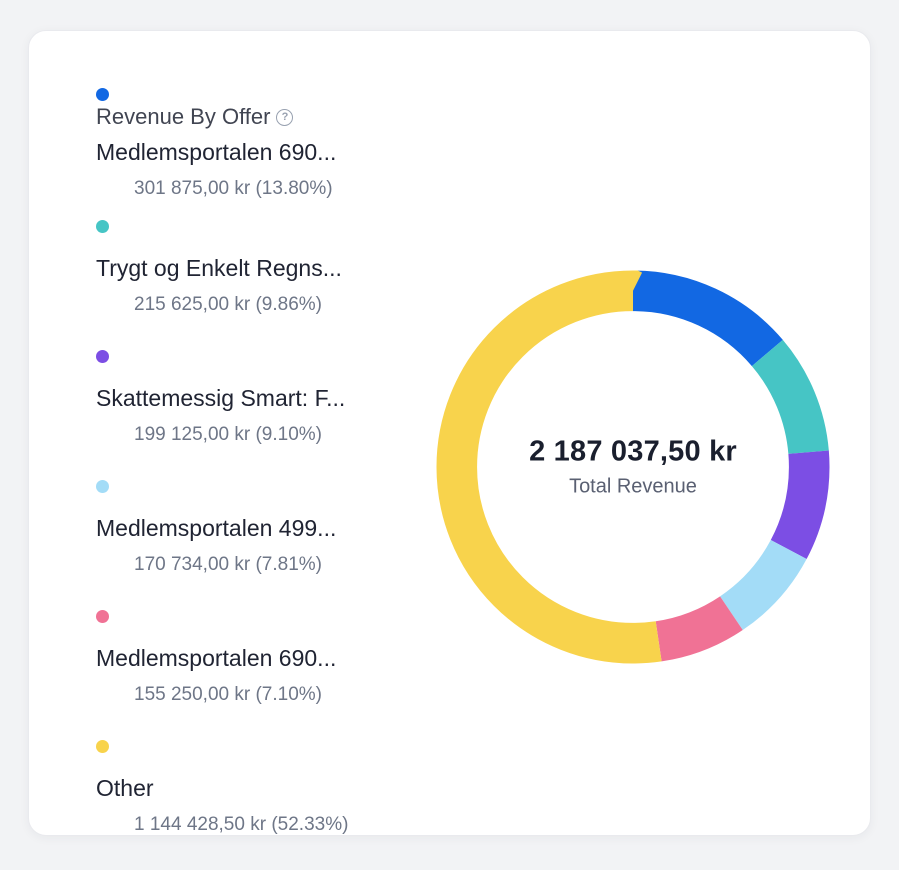 The width and height of the screenshot is (899, 870). Describe the element at coordinates (228, 434) in the screenshot. I see `legend-value: 199 125,00 kr (9.10%)` at that location.